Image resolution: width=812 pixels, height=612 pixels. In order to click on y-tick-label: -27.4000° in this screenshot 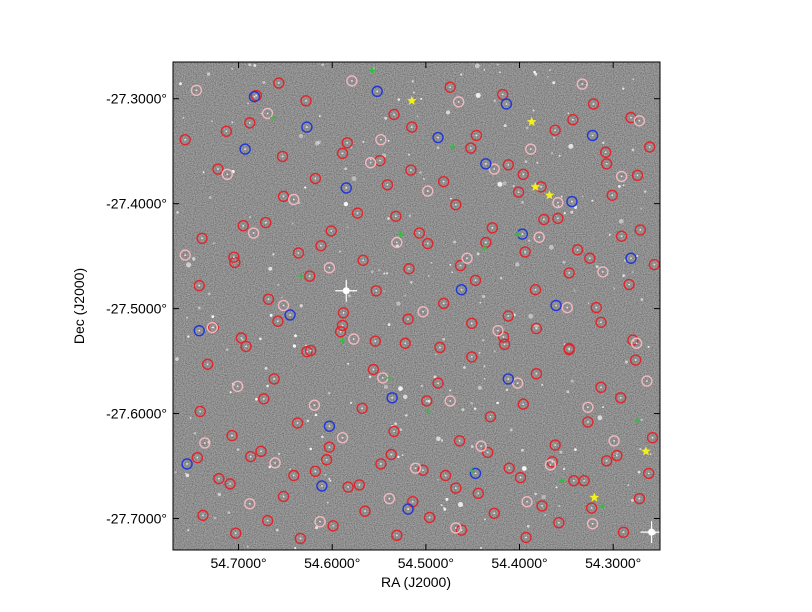, I will do `click(136, 204)`.